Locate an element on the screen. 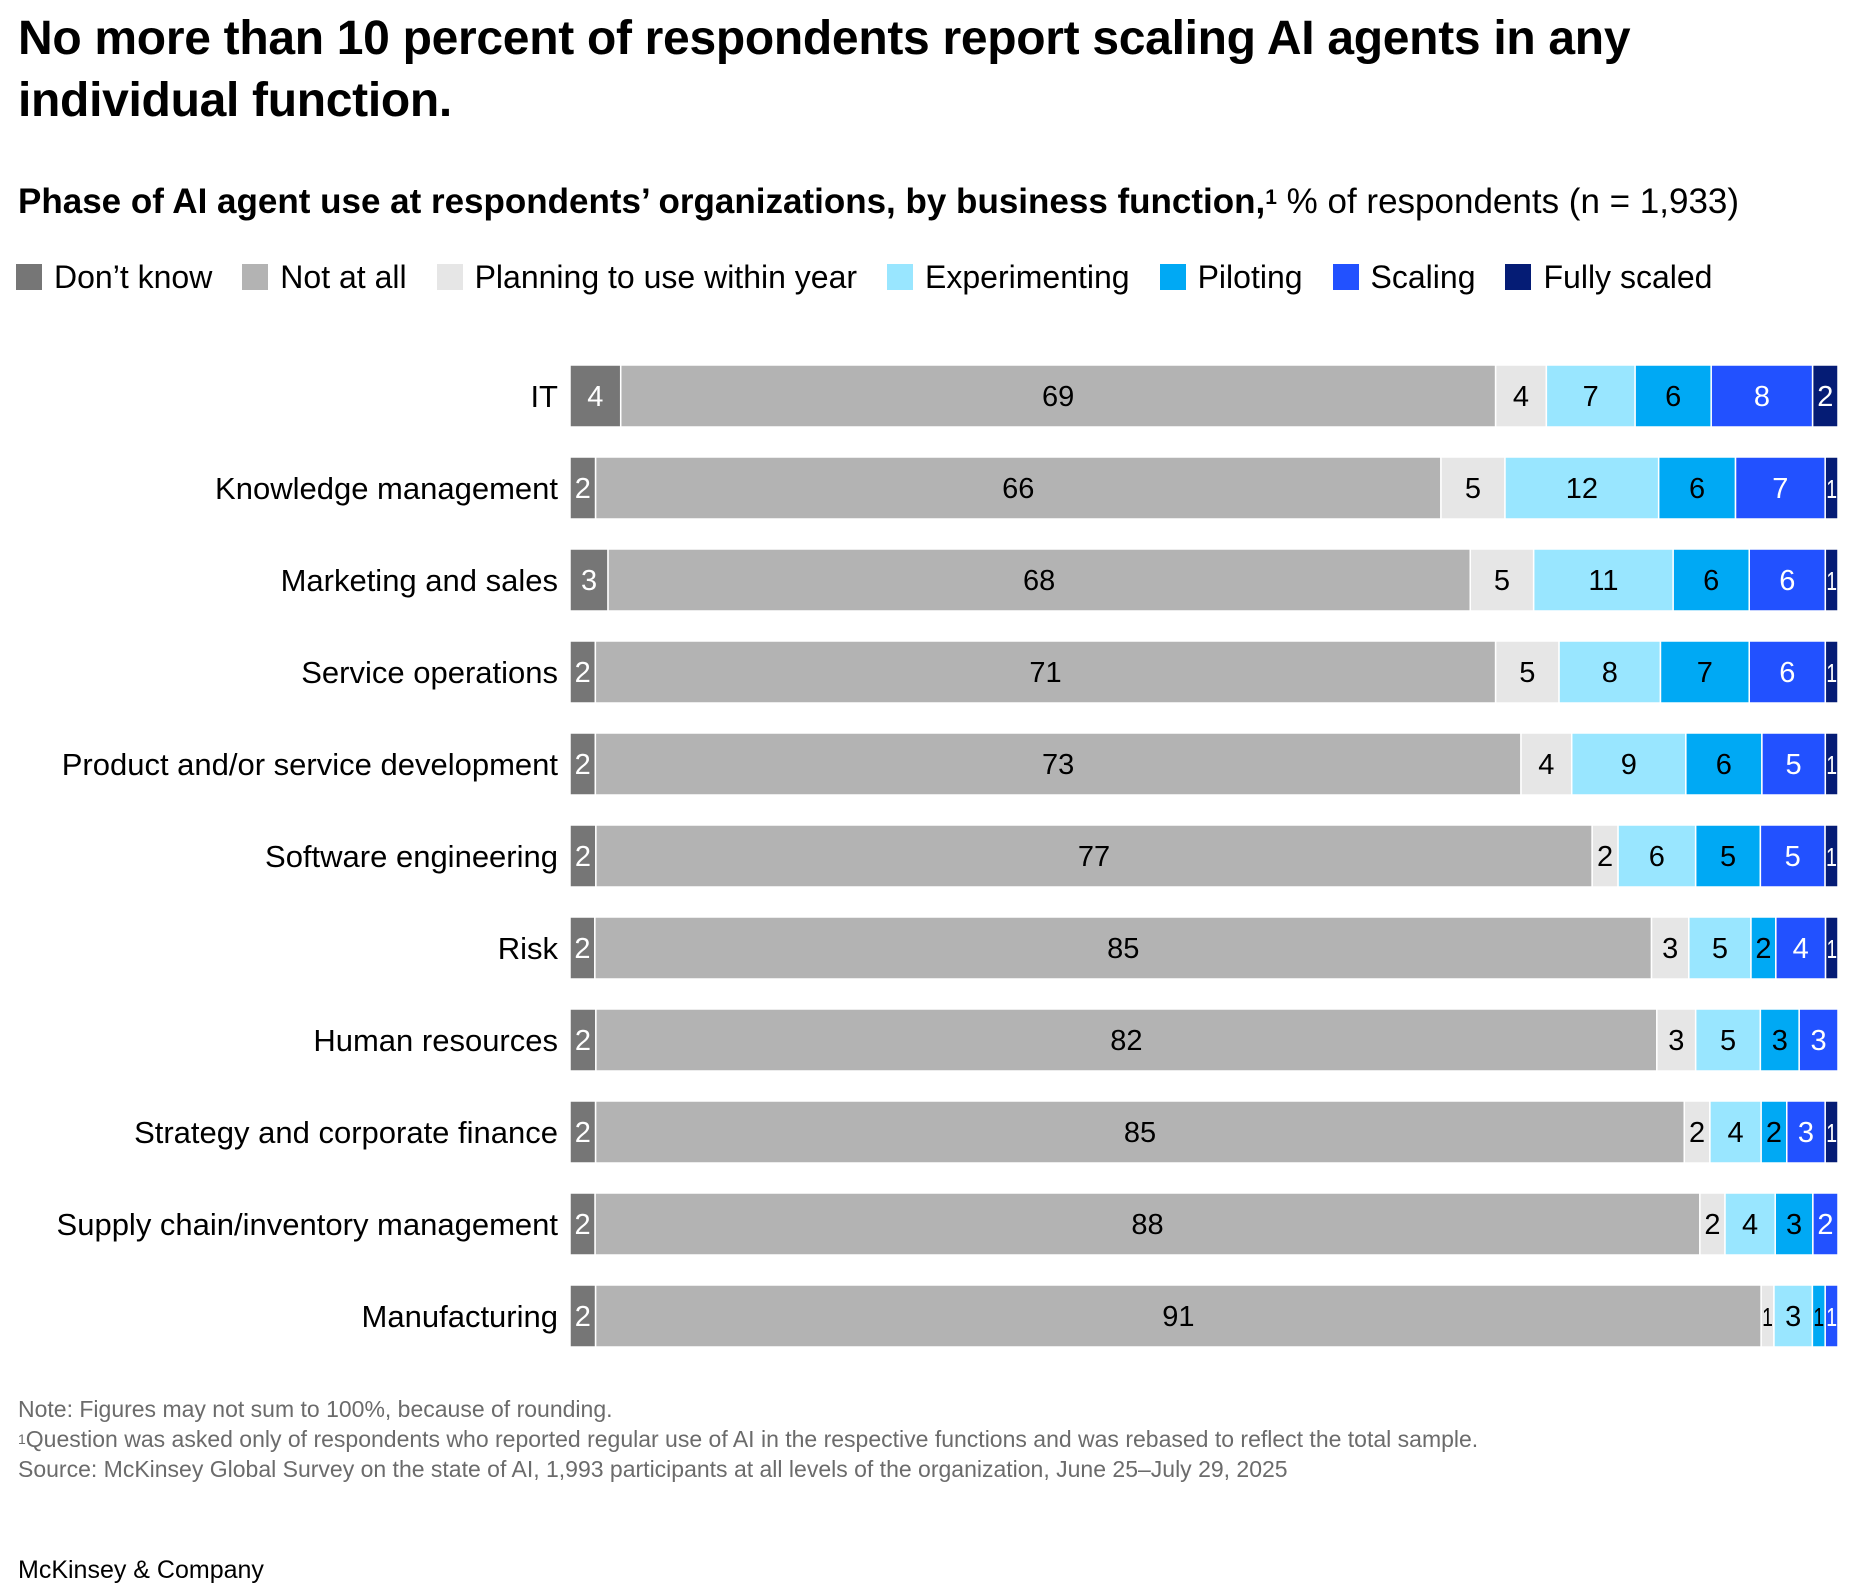 This screenshot has width=1871, height=1586. data-label: 68 is located at coordinates (1039, 581).